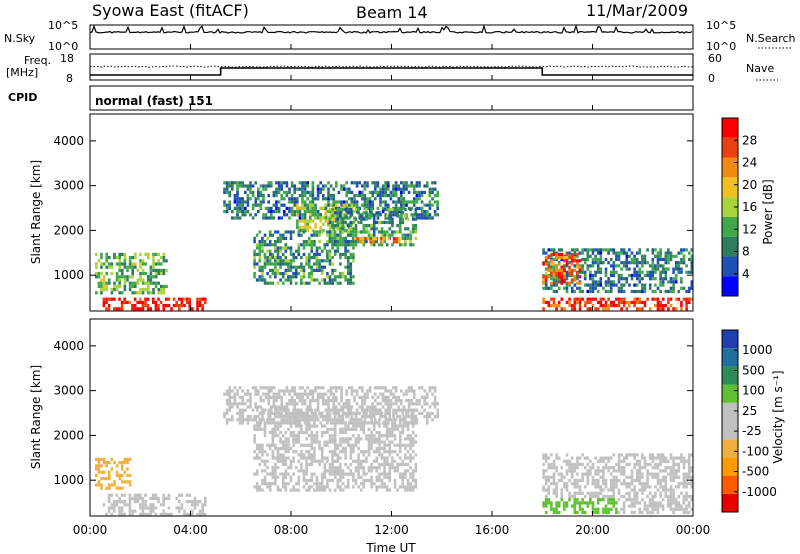  I want to click on colorbar-tick-label: 4, so click(746, 274).